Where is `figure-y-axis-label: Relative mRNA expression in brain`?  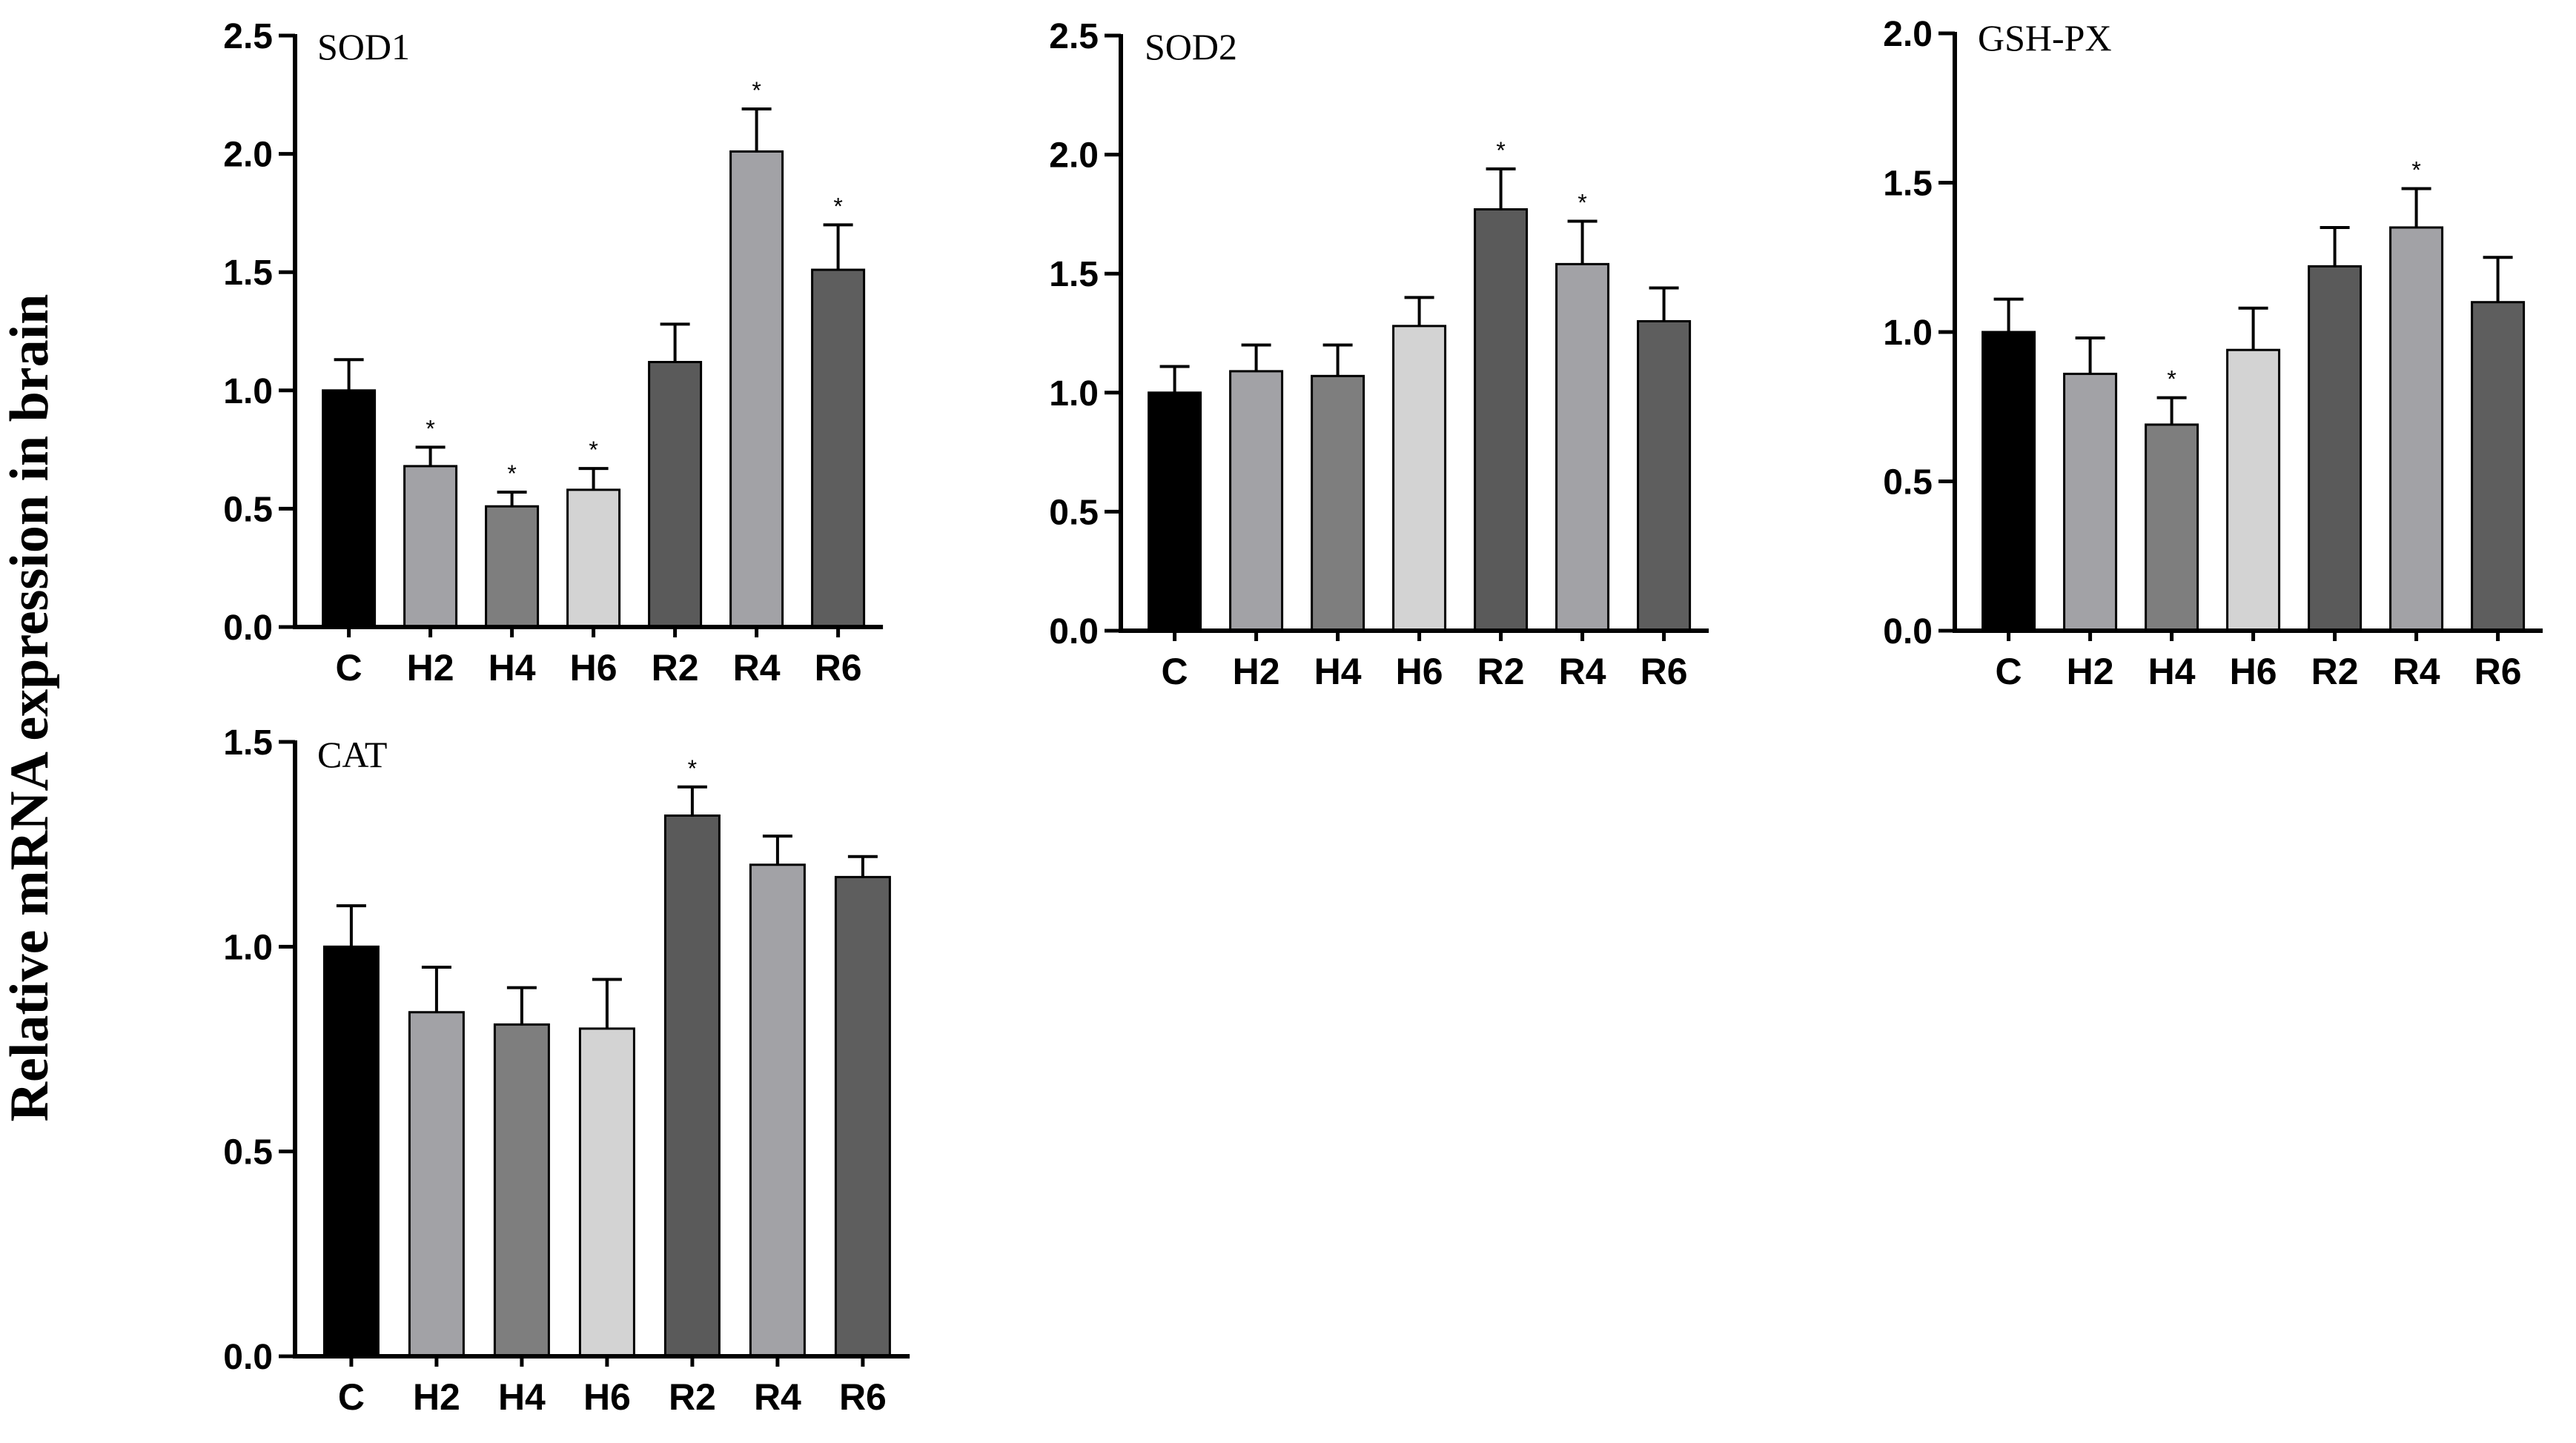 figure-y-axis-label: Relative mRNA expression in brain is located at coordinates (30, 708).